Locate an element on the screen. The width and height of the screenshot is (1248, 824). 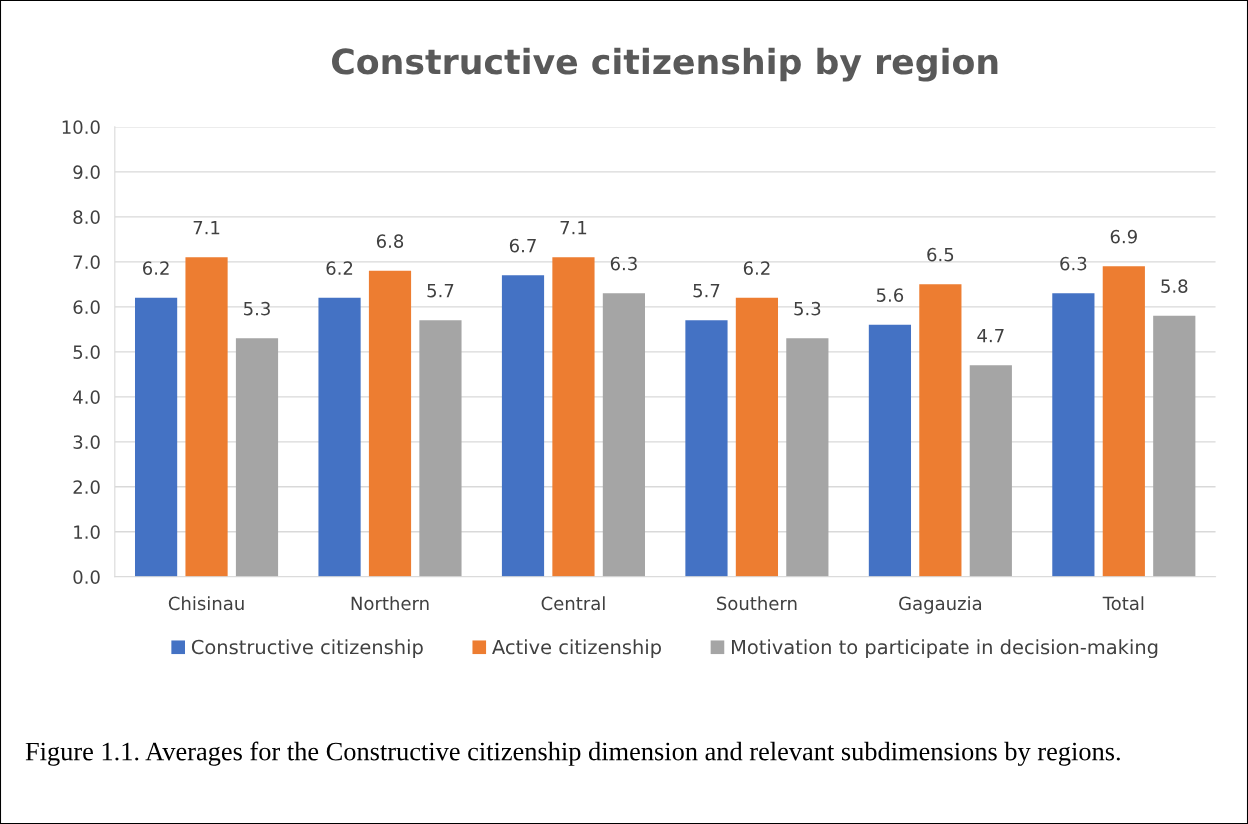
y-tick-label: 1.0 is located at coordinates (87, 532).